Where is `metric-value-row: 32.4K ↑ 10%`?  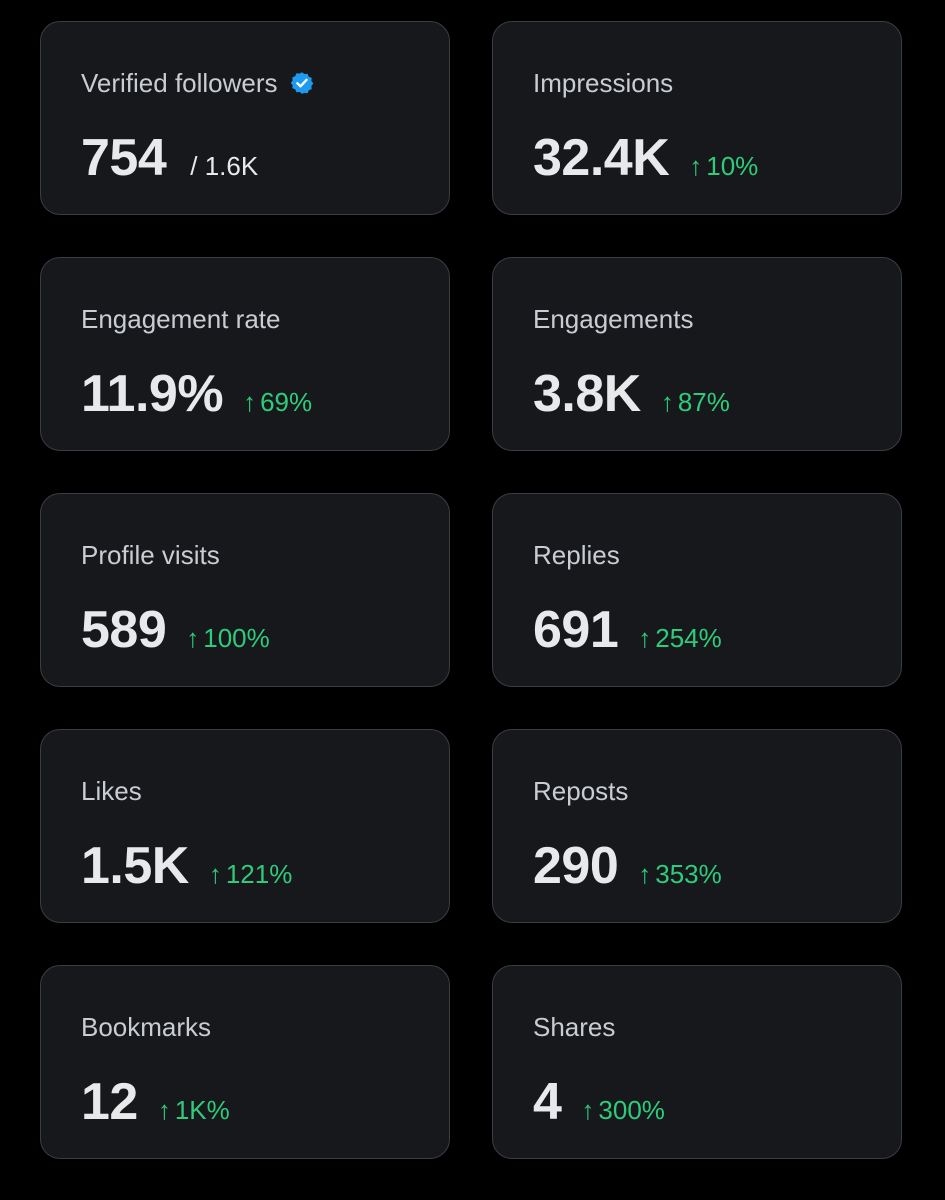
metric-value-row: 32.4K ↑ 10% is located at coordinates (645, 158).